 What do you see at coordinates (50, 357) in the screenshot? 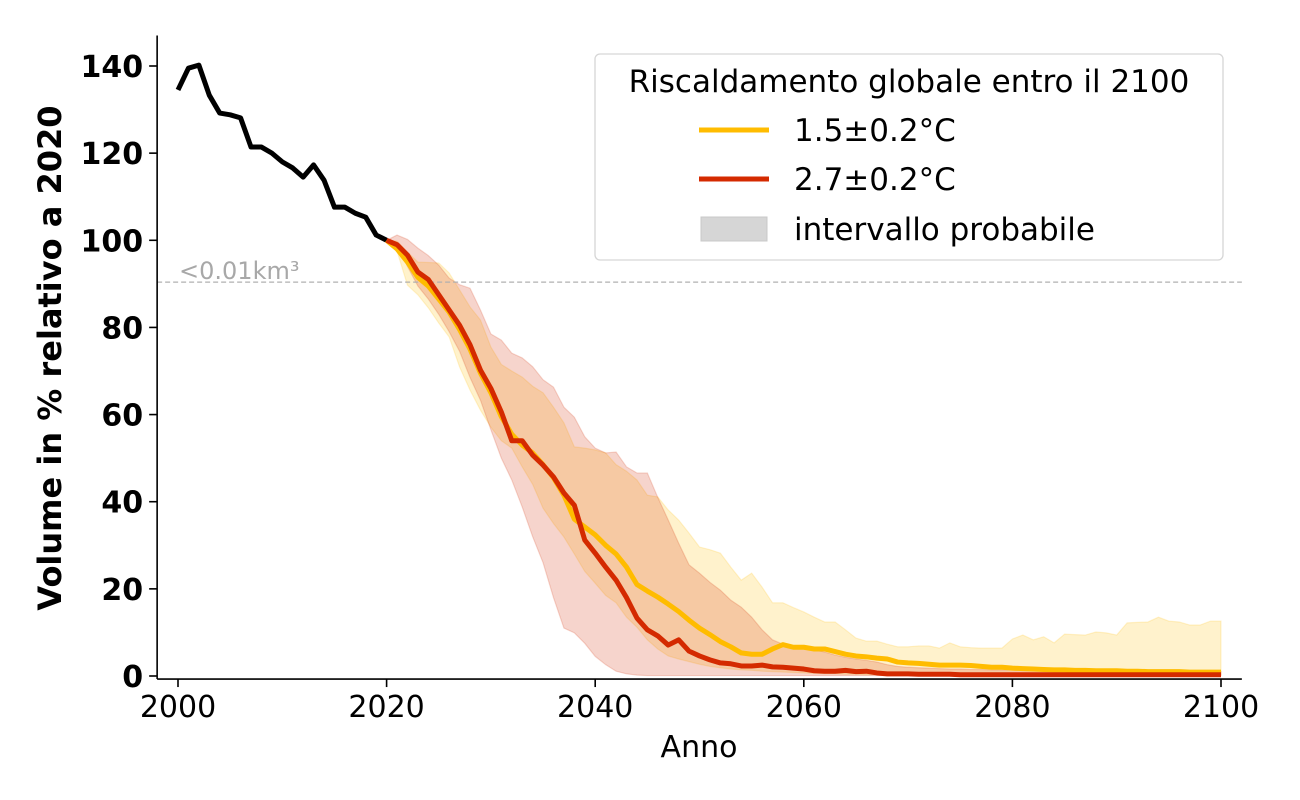
I see `y-axis-label: Volume in % relativo a 2020` at bounding box center [50, 357].